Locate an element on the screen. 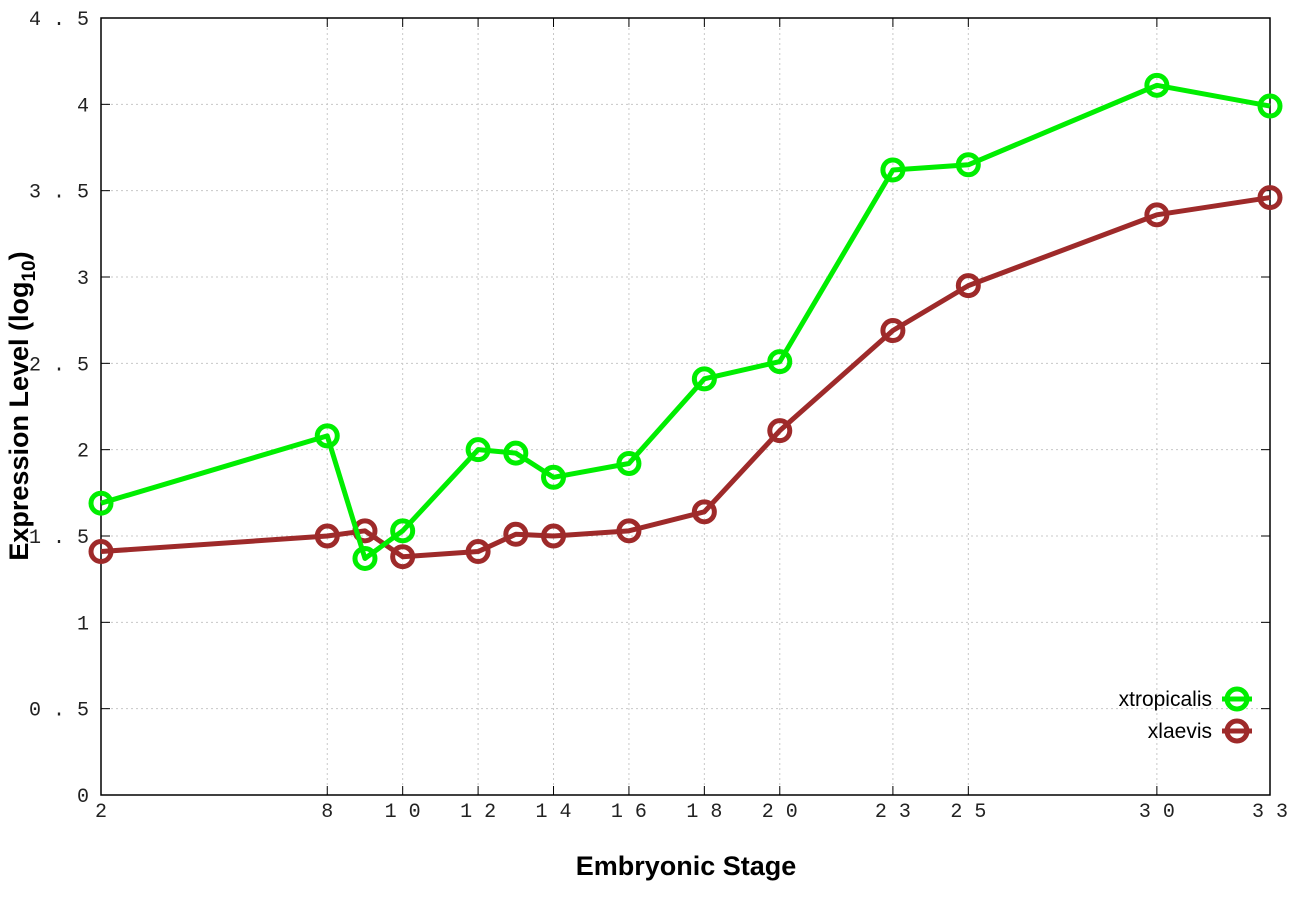  y-tick-label: 1 . 5 is located at coordinates (59, 538).